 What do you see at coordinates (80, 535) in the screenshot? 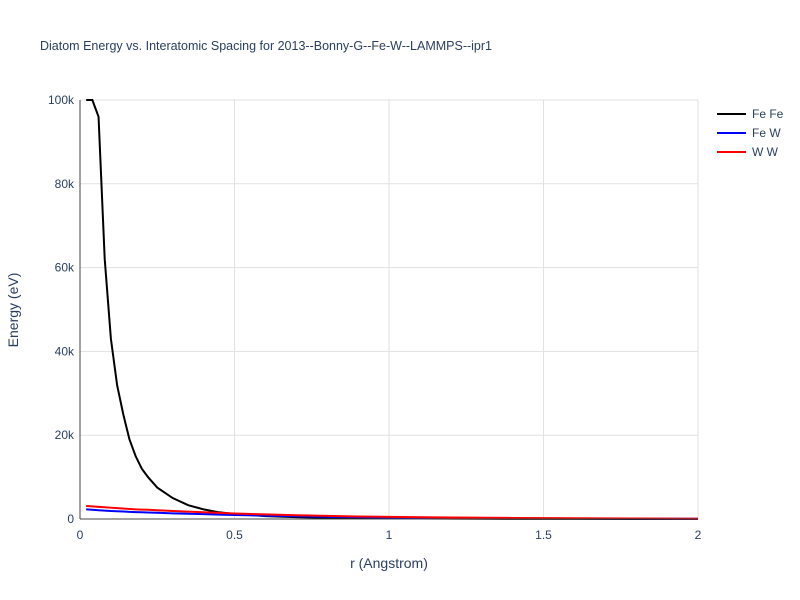
I see `x-tick-label: 0` at bounding box center [80, 535].